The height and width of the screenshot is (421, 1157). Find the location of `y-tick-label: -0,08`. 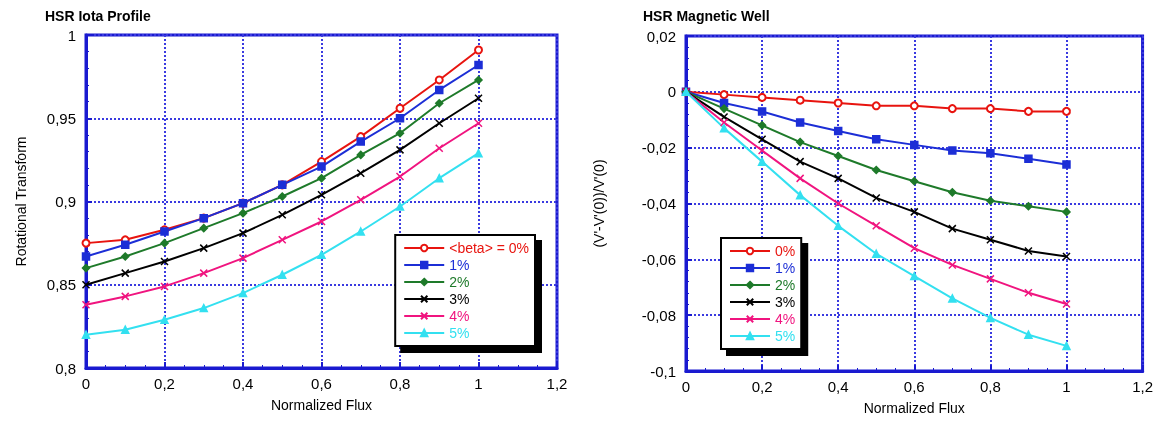

y-tick-label: -0,08 is located at coordinates (658, 315).